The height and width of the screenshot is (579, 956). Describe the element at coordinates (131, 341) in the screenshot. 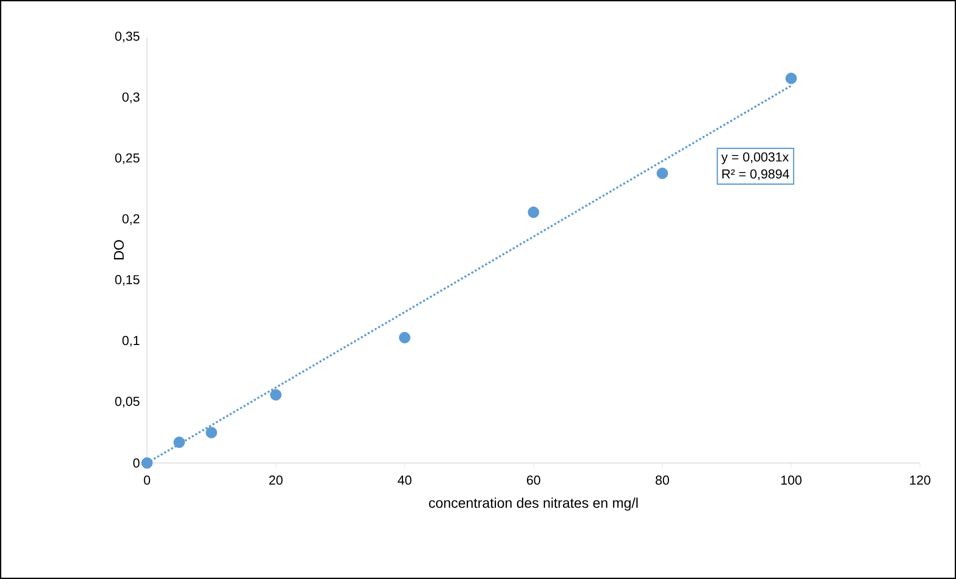

I see `y-tick-label: 0,1` at that location.